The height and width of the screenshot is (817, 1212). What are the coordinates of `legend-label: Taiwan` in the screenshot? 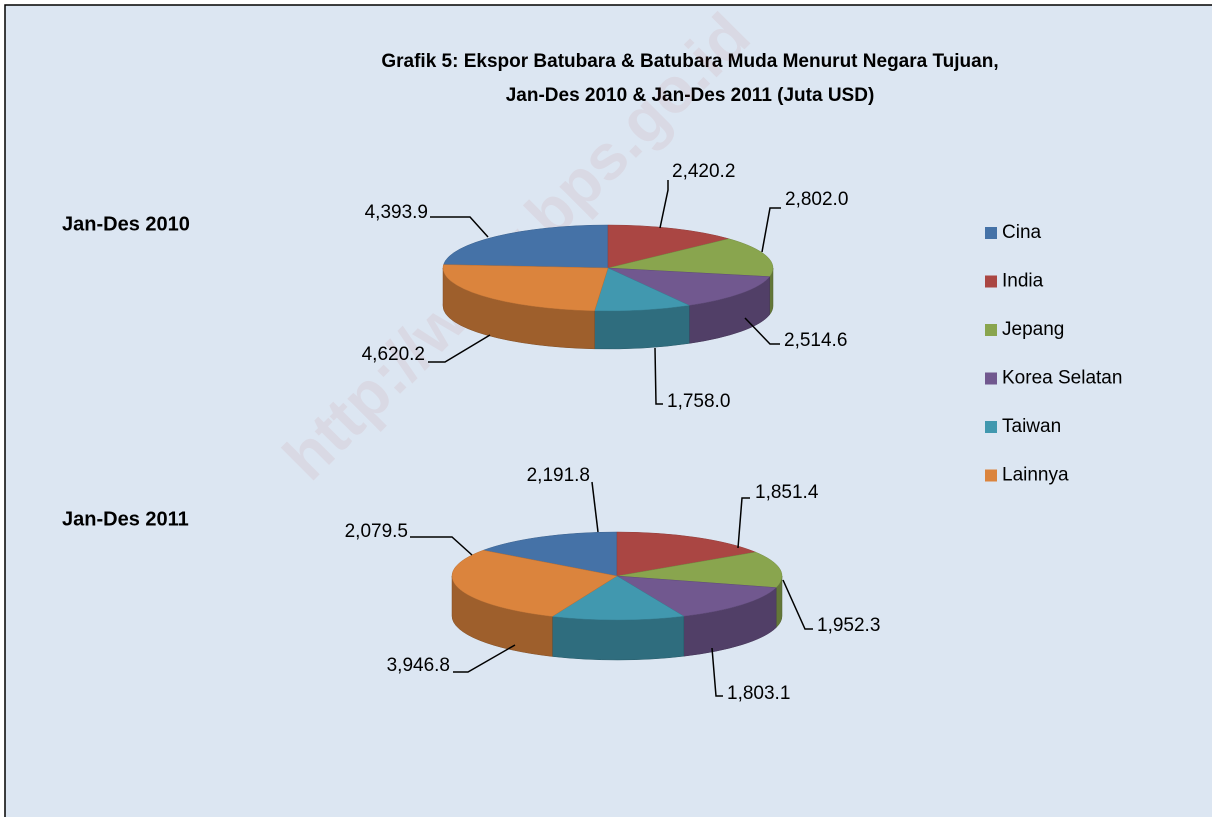 It's located at (1031, 426).